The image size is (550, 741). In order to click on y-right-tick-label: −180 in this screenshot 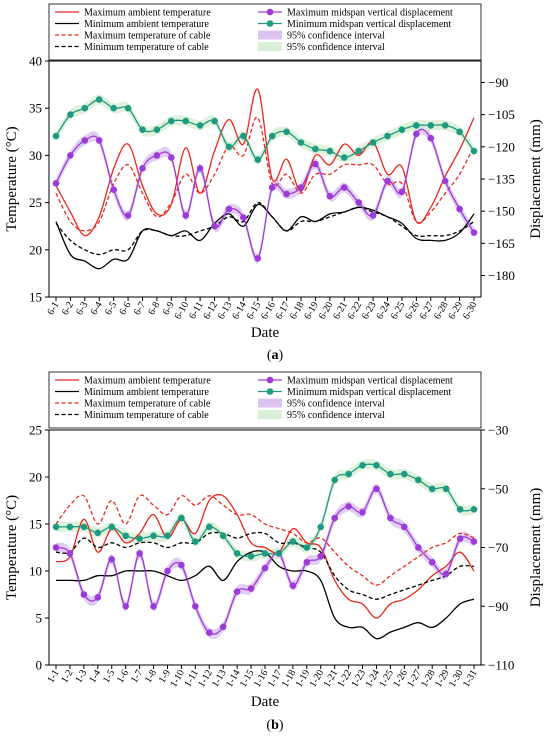, I will do `click(501, 275)`.